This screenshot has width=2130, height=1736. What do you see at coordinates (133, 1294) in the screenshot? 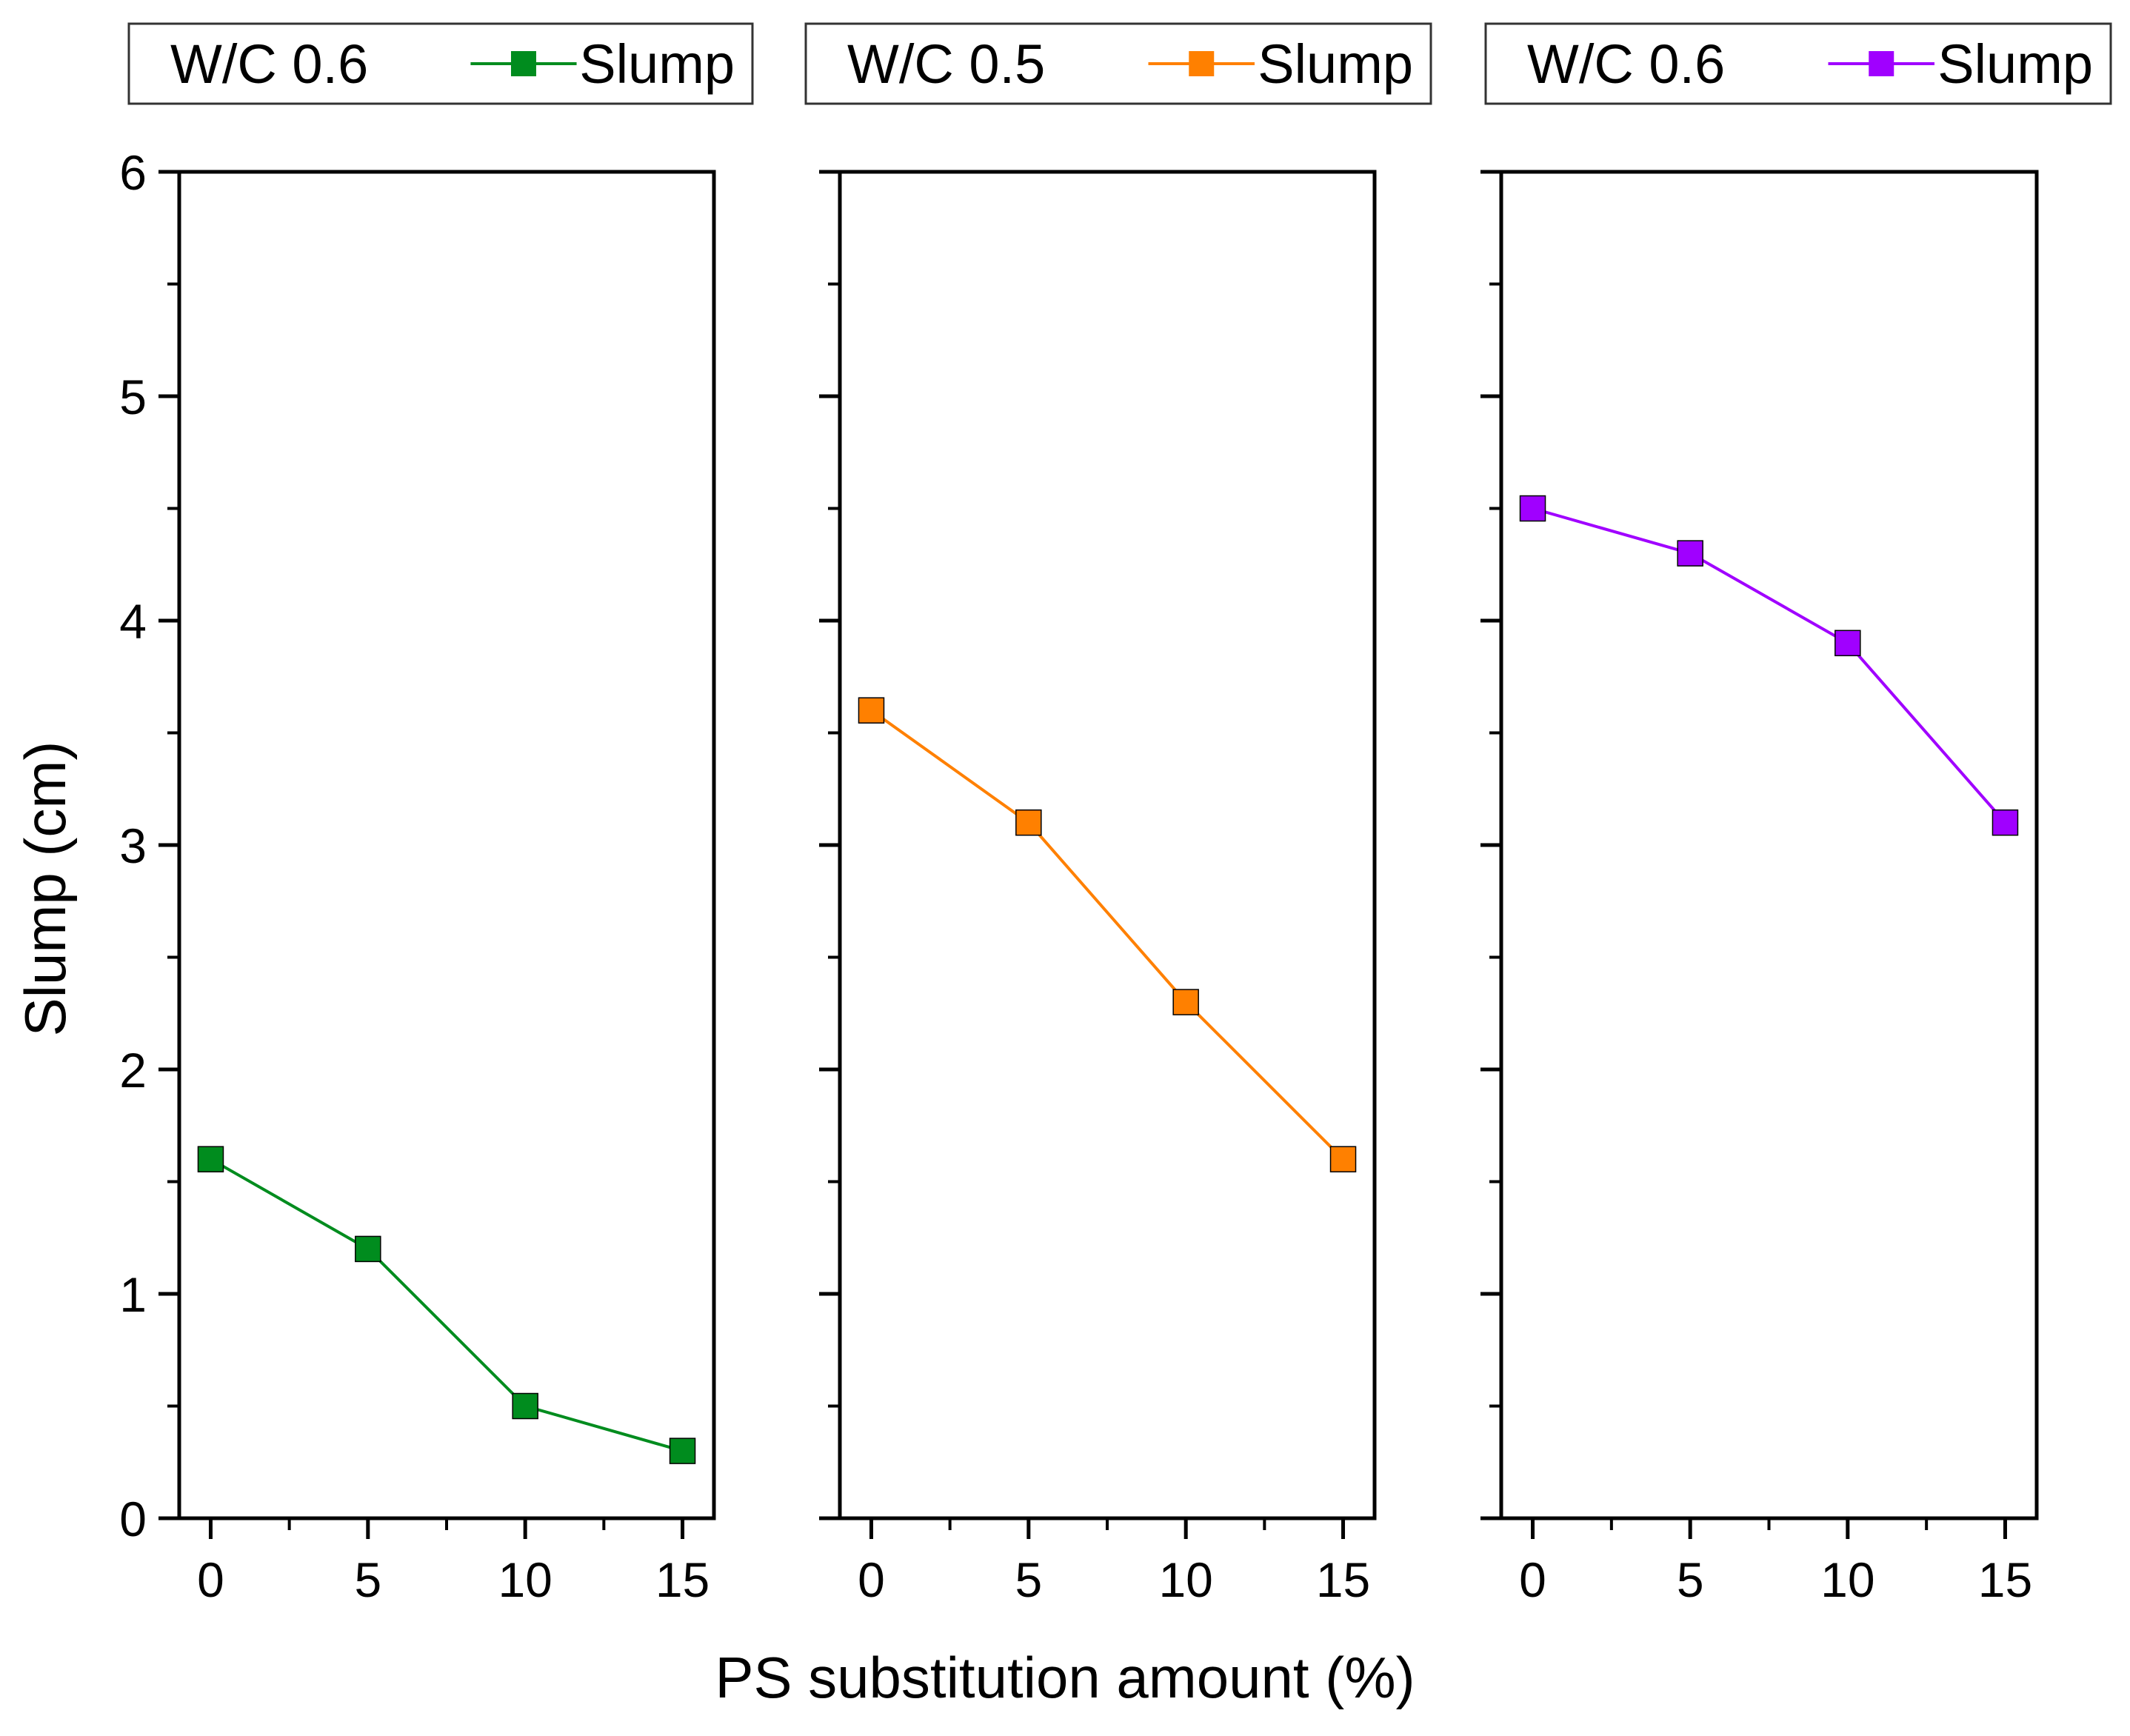
I see `y-tick-label: 1` at bounding box center [133, 1294].